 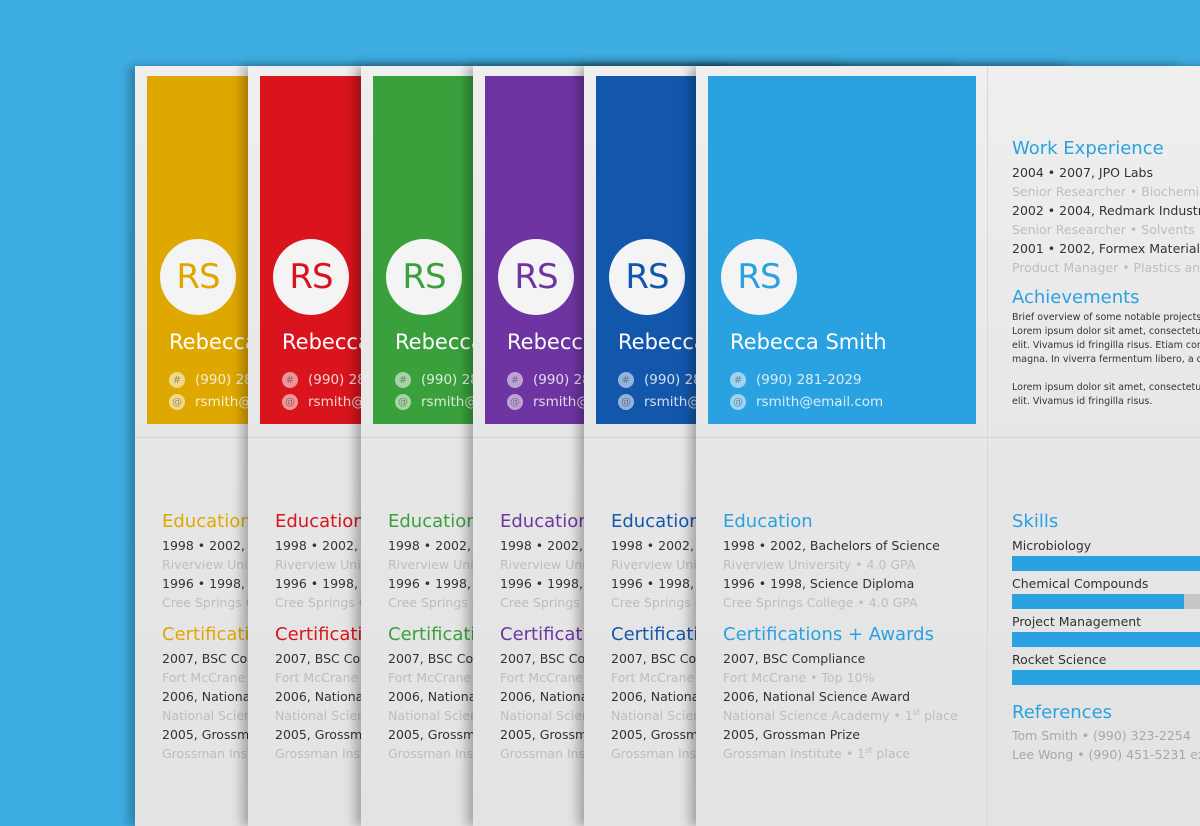 I want to click on email-address: rsmith@email.com, so click(x=820, y=402).